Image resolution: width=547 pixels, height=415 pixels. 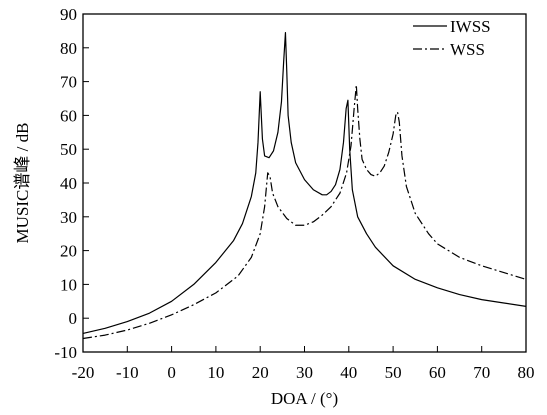 I want to click on y-tick-label: -10, so click(x=65, y=352).